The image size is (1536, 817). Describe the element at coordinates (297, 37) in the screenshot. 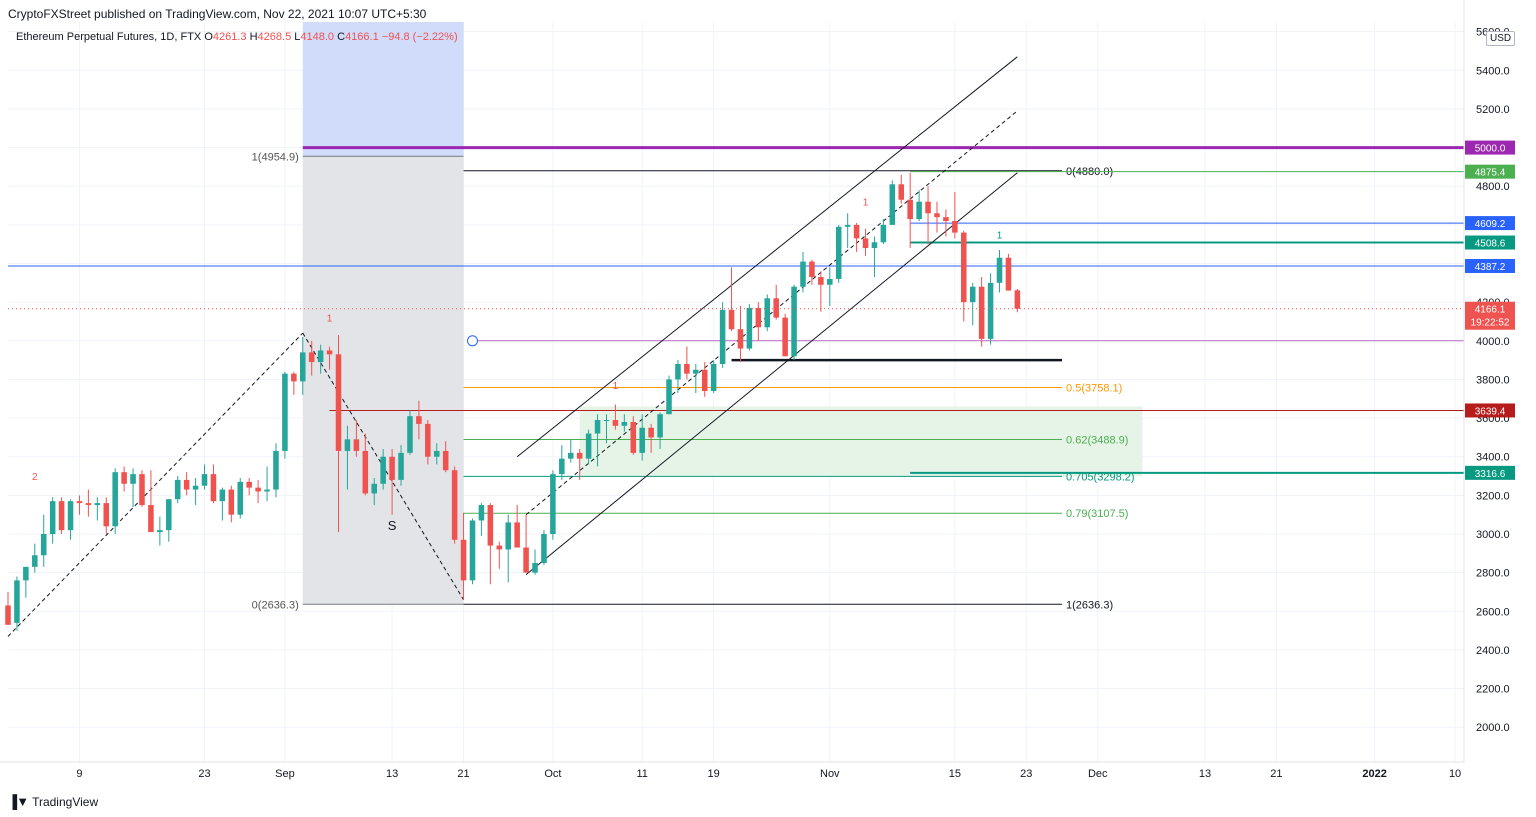

I see `low-label: L` at that location.